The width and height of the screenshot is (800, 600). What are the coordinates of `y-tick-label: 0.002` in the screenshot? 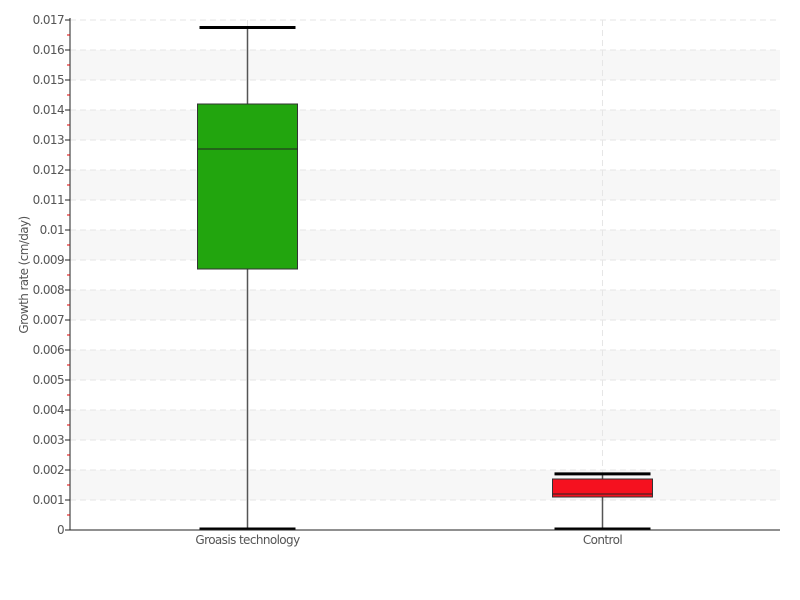 It's located at (48, 470).